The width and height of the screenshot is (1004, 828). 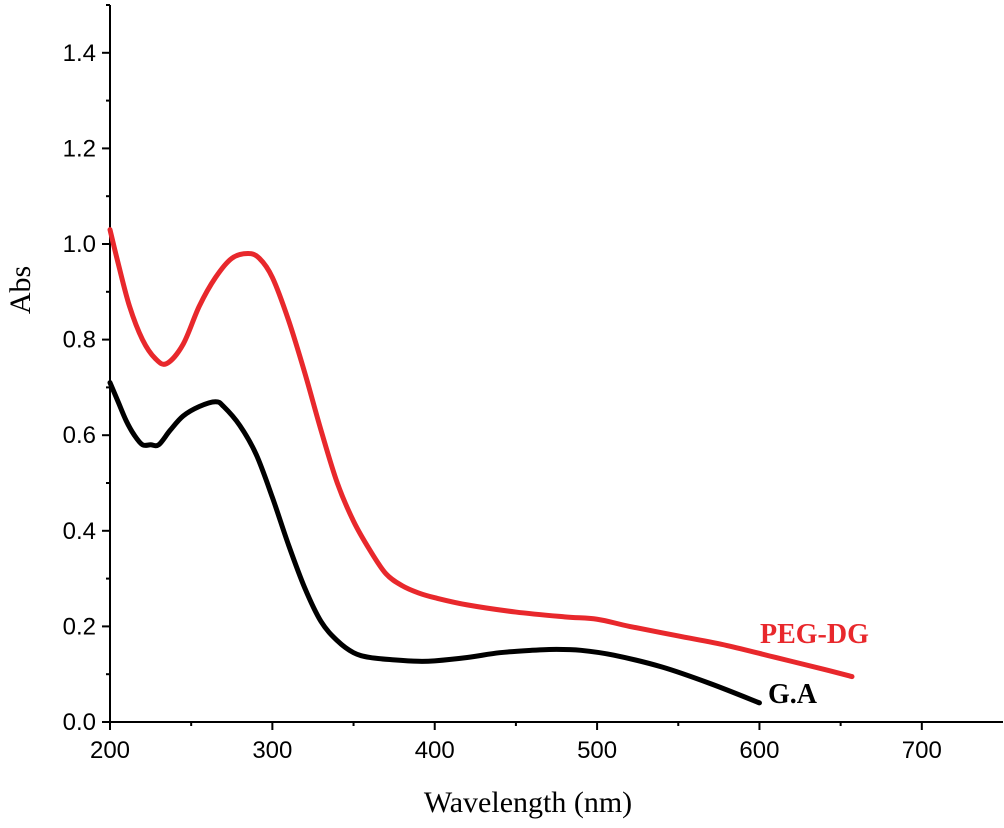 What do you see at coordinates (435, 750) in the screenshot?
I see `x-tick-label: 400` at bounding box center [435, 750].